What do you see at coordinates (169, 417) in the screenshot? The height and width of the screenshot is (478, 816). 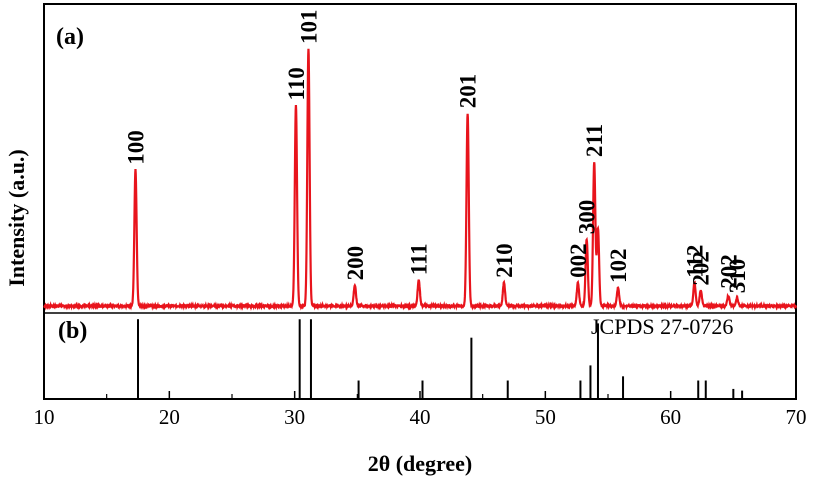 I see `x-tick-label: 20` at bounding box center [169, 417].